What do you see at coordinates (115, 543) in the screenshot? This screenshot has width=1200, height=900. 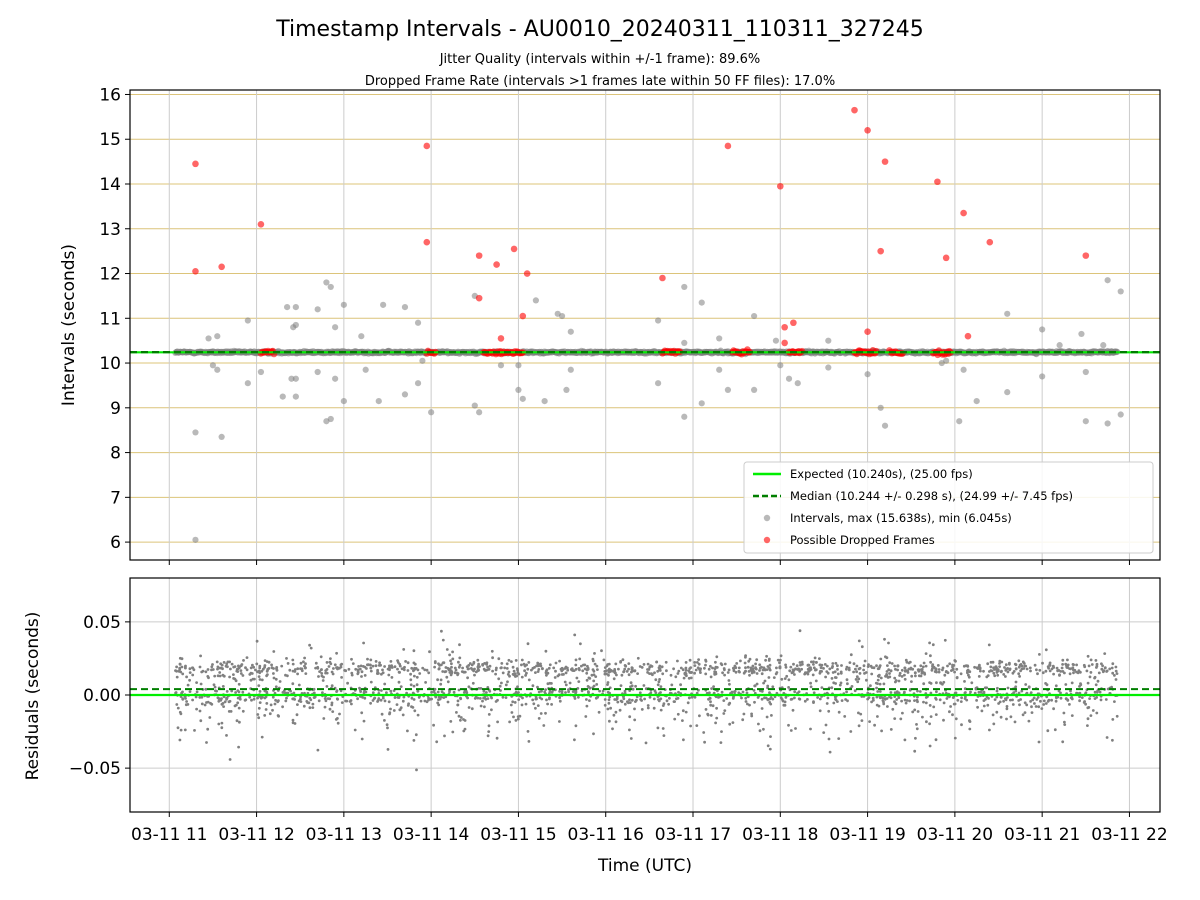 I see `intervals-y-tick-label: 6` at bounding box center [115, 543].